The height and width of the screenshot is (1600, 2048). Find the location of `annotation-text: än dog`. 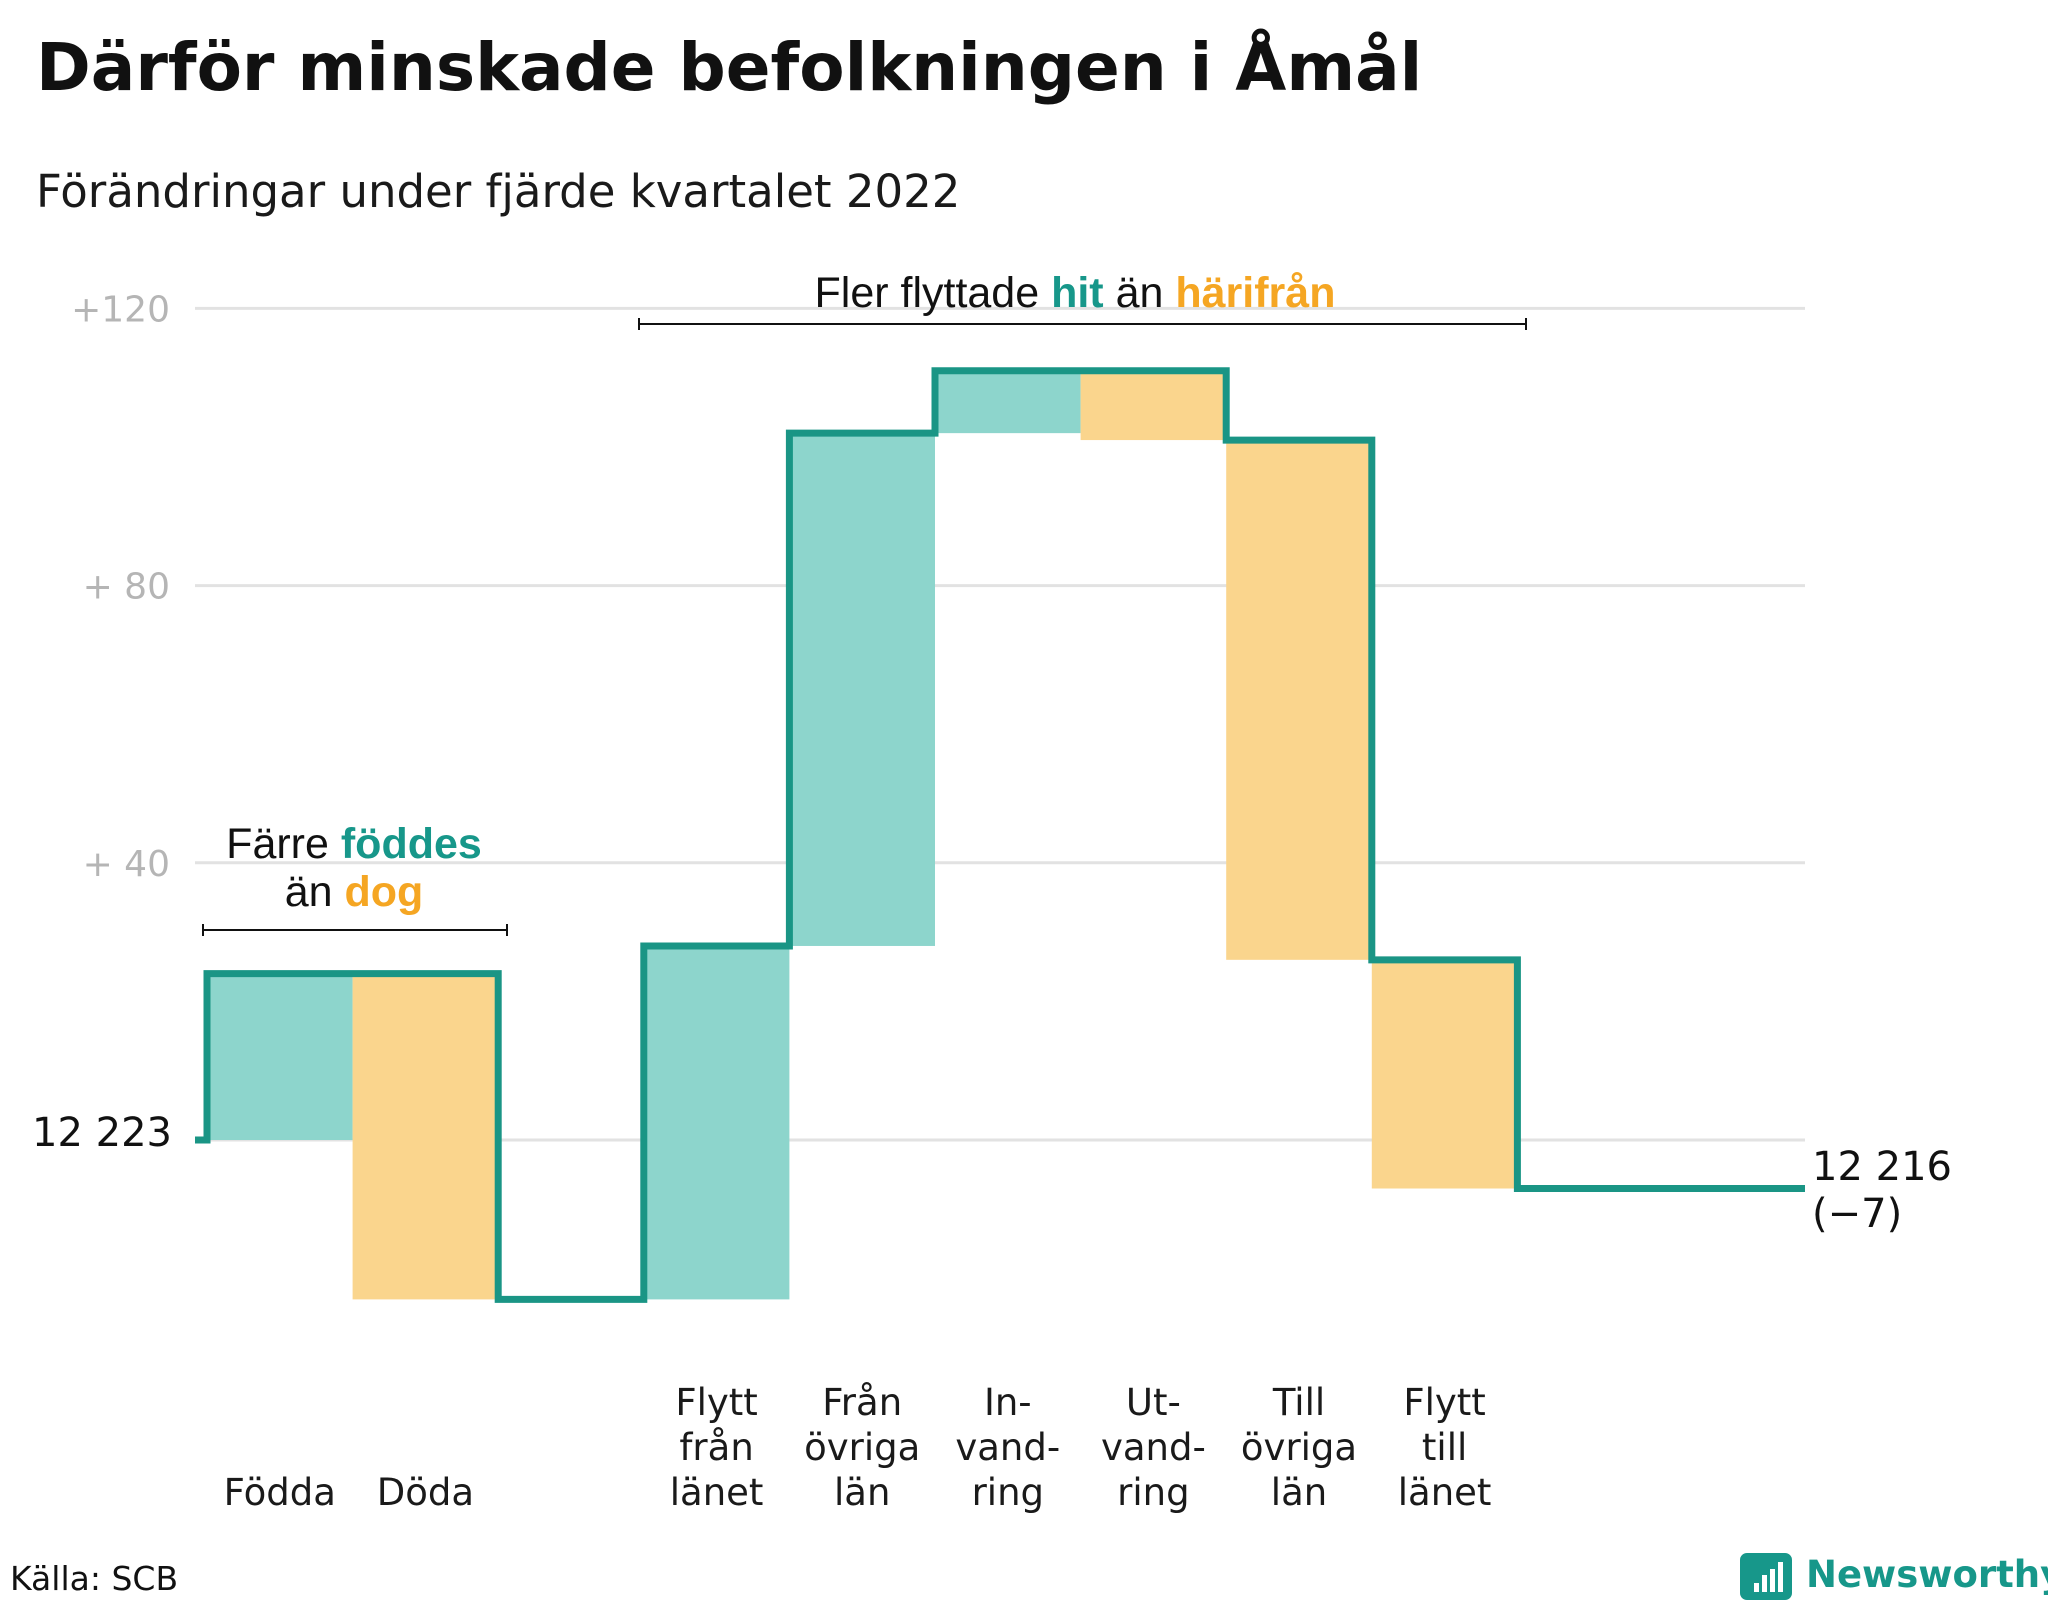

annotation-text: än dog is located at coordinates (354, 892).